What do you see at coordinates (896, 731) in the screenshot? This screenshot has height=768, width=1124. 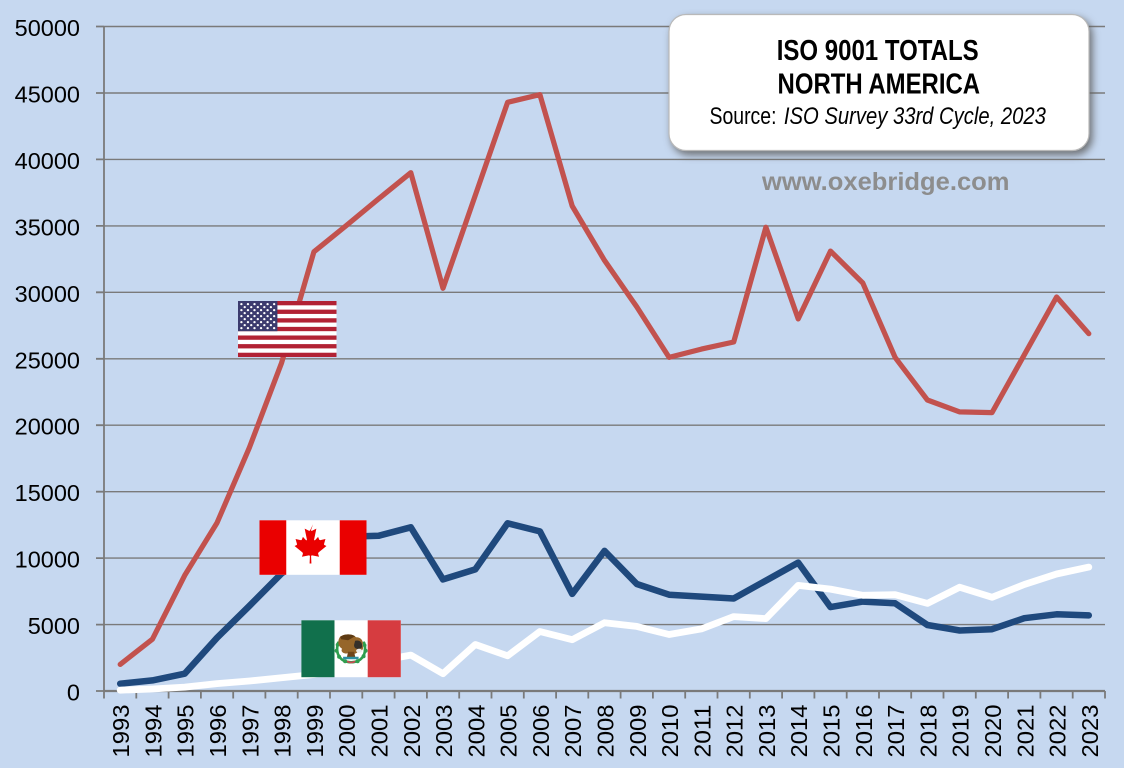 I see `svg-text: 2017` at bounding box center [896, 731].